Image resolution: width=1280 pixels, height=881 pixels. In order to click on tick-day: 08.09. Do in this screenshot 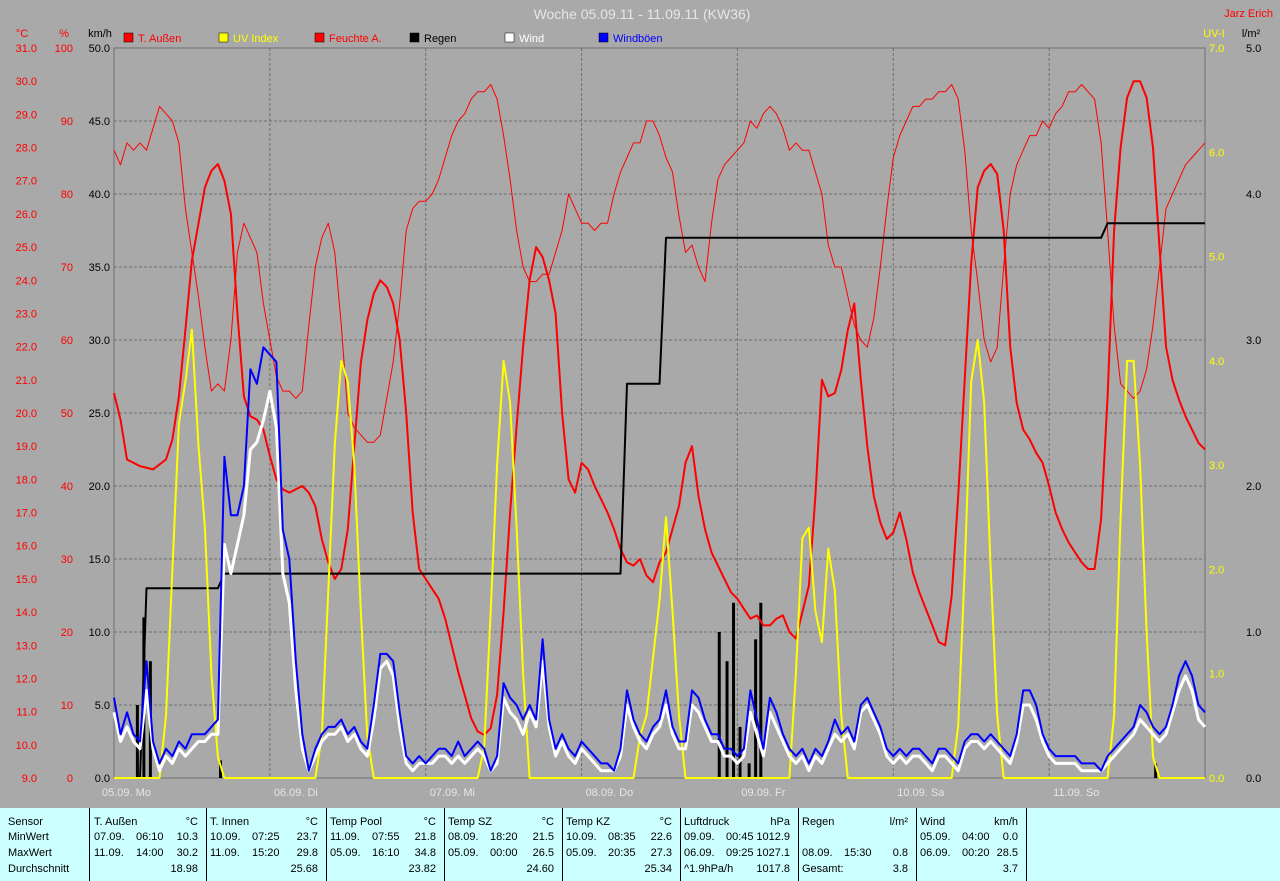, I will do `click(610, 793)`.